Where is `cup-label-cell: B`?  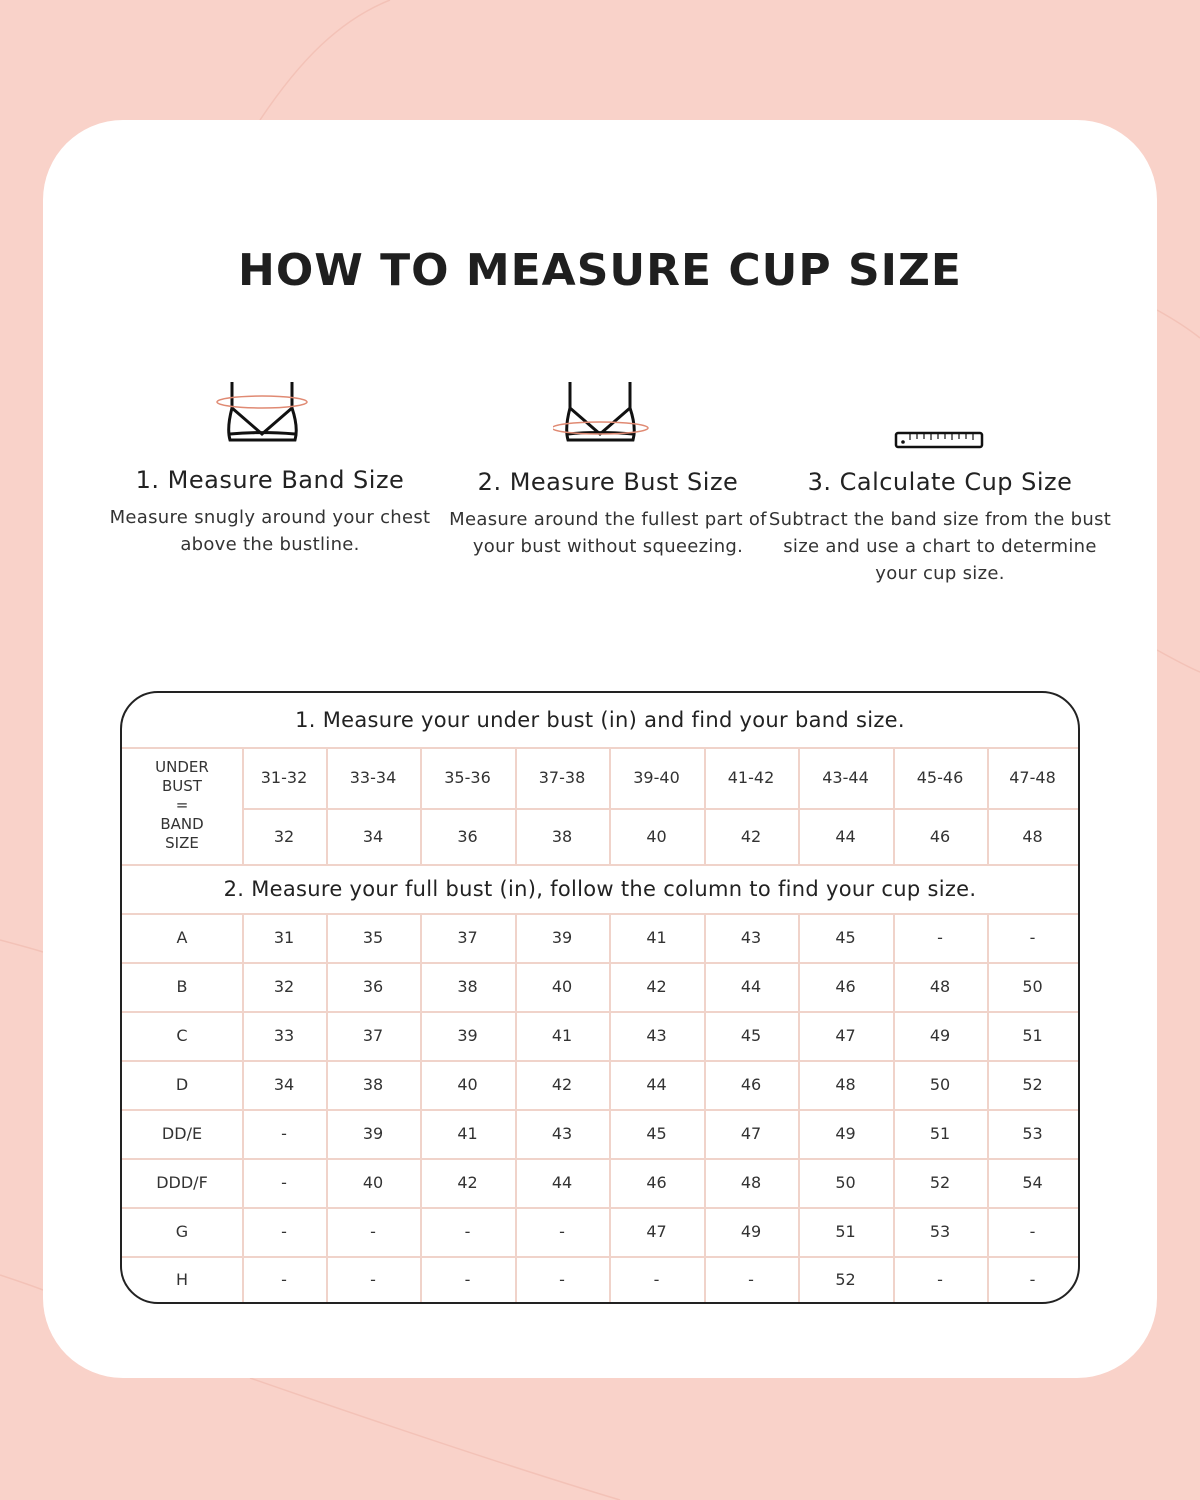
cup-label-cell: B is located at coordinates (182, 986).